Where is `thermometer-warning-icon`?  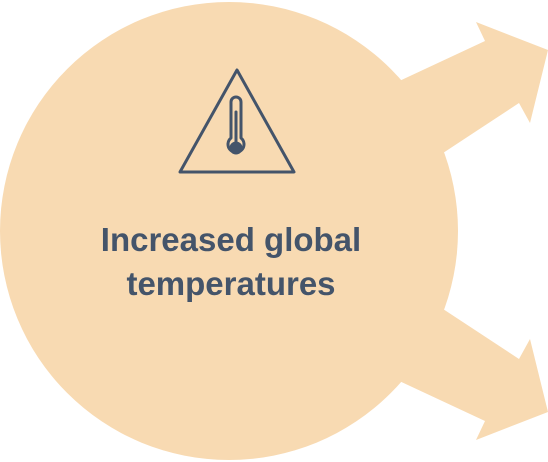 thermometer-warning-icon is located at coordinates (237, 121).